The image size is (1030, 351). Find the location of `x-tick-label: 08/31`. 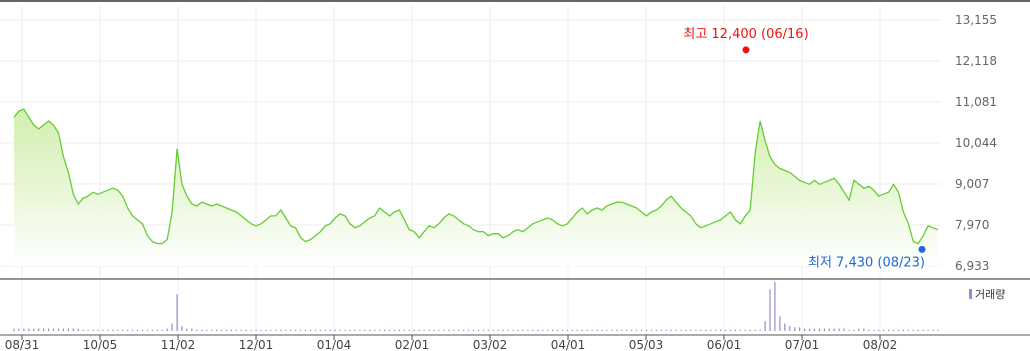

x-tick-label: 08/31 is located at coordinates (22, 344).